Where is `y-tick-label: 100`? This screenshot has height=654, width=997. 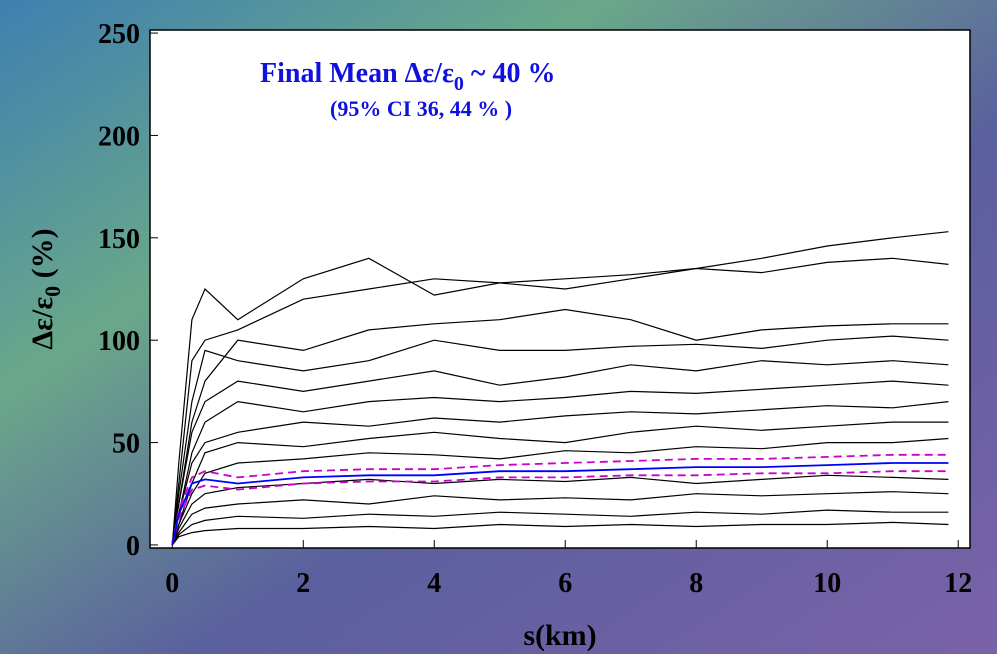 y-tick-label: 100 is located at coordinates (119, 341).